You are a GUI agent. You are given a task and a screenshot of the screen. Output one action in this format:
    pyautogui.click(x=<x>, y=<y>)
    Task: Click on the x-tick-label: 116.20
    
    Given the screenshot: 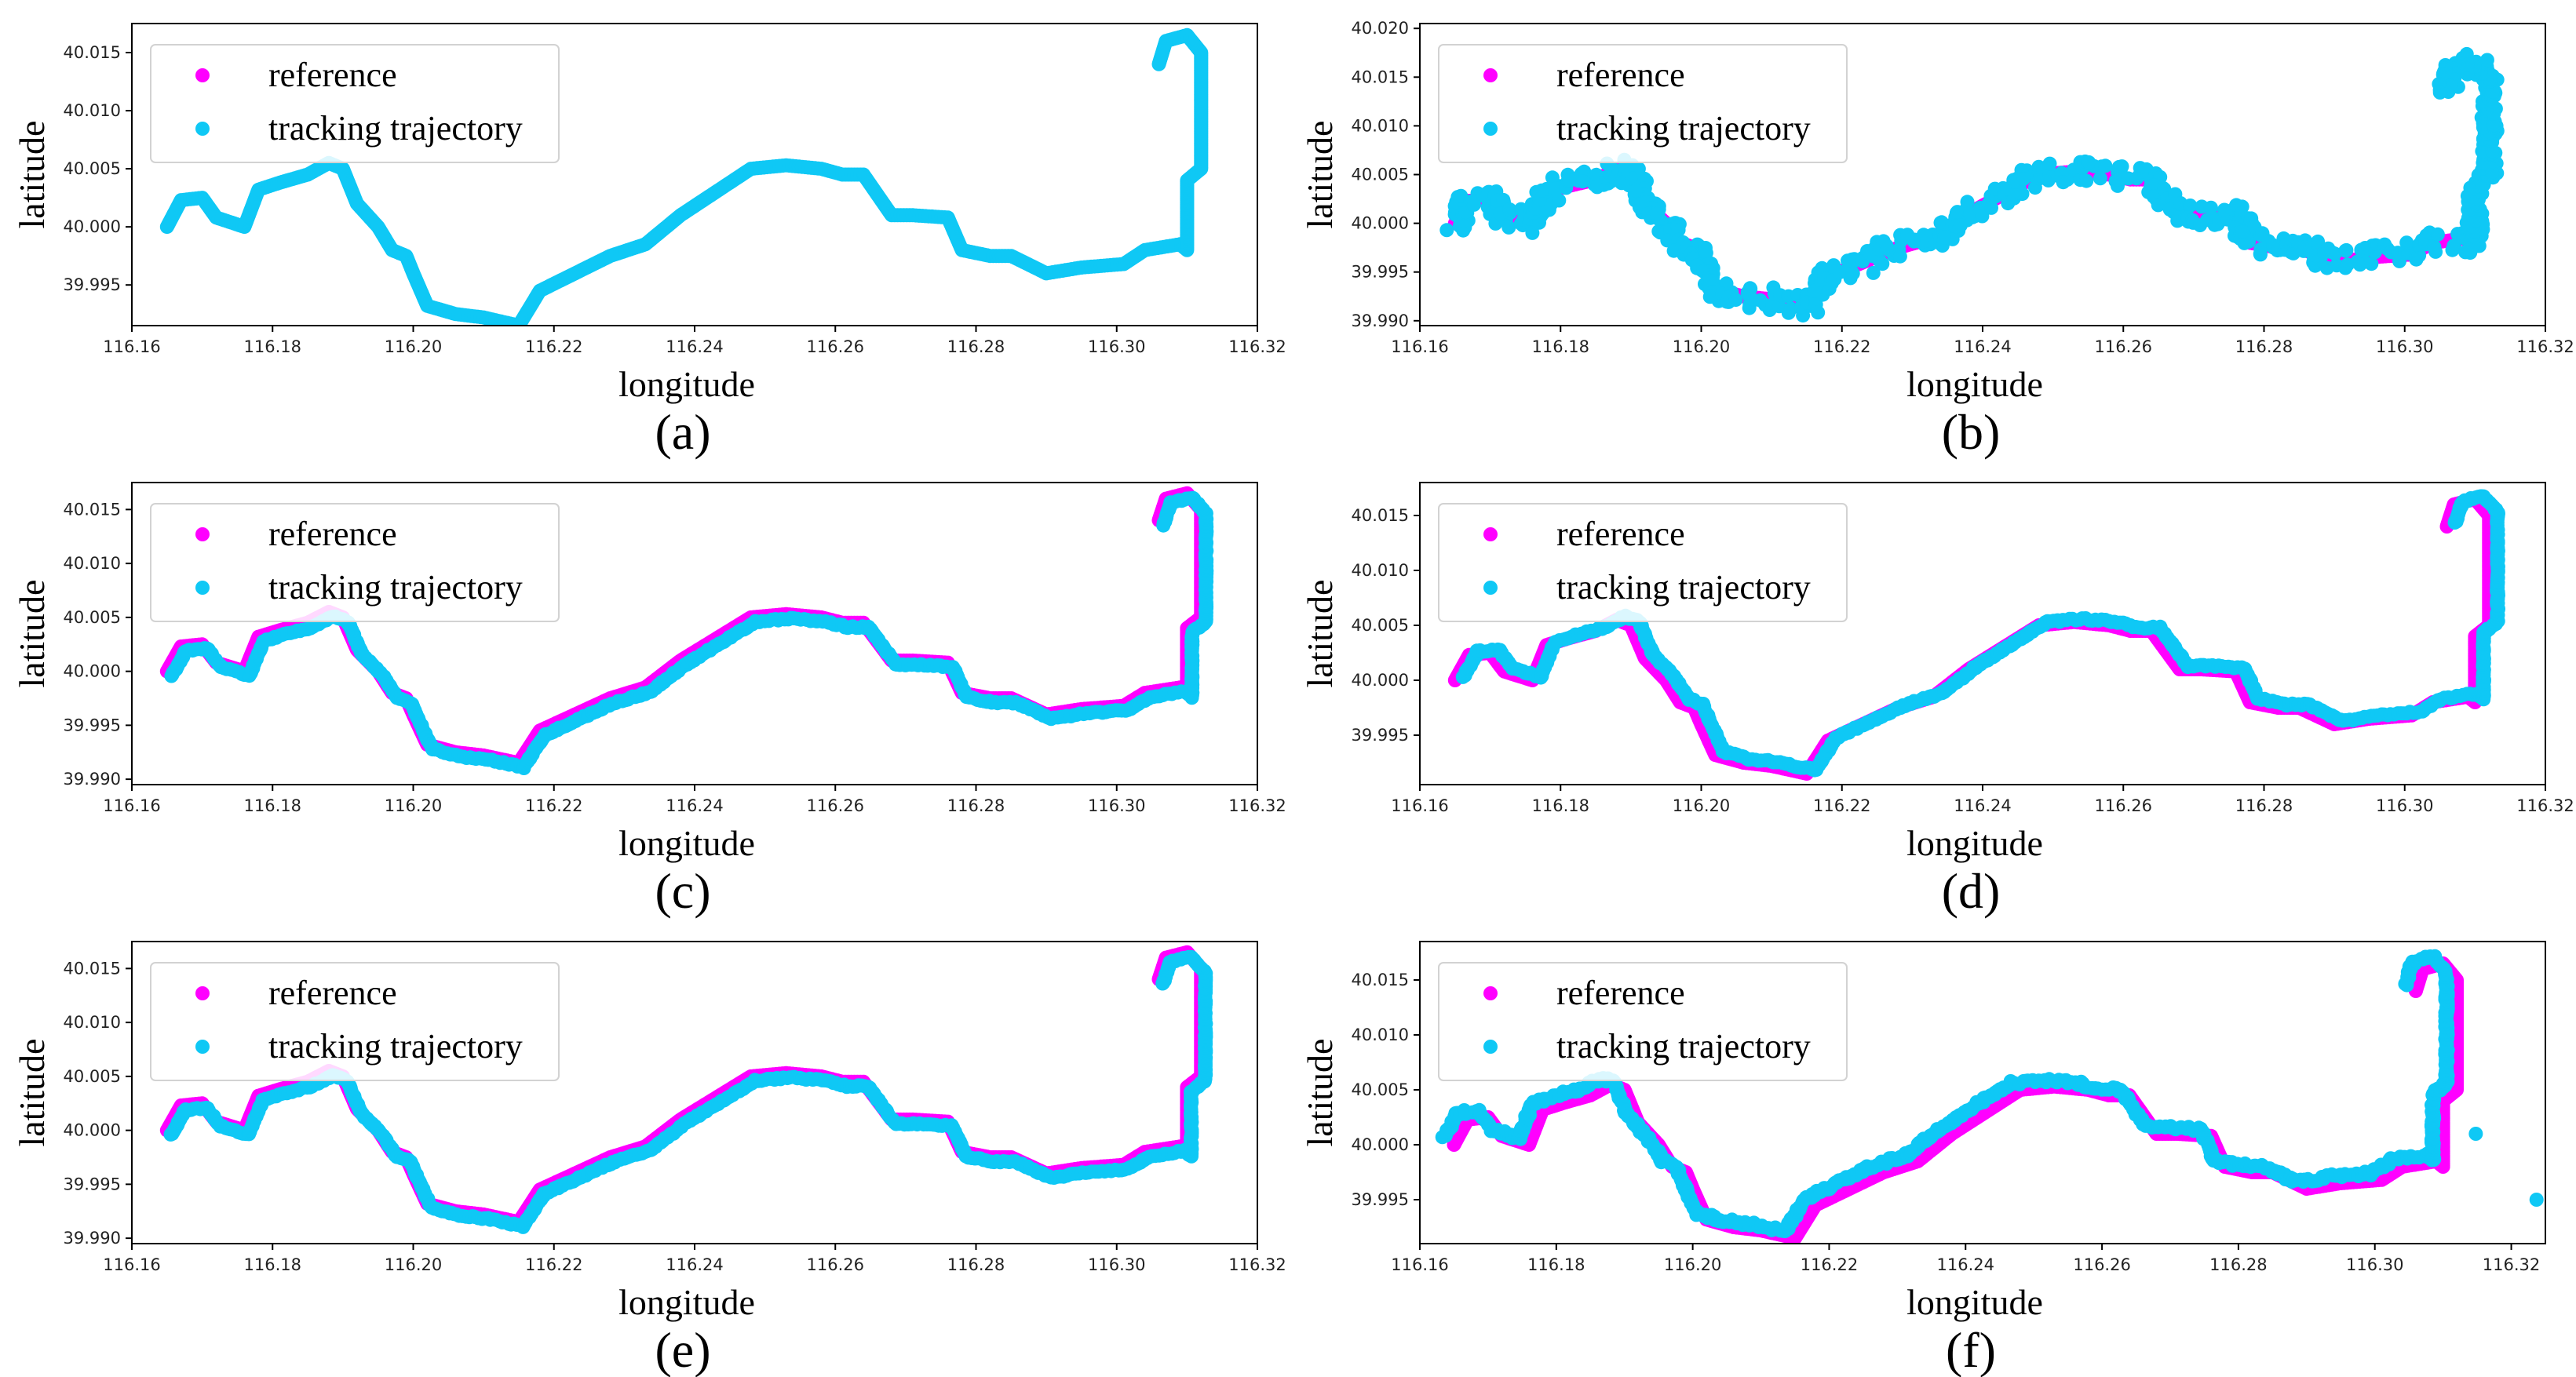 What is the action you would take?
    pyautogui.click(x=413, y=805)
    